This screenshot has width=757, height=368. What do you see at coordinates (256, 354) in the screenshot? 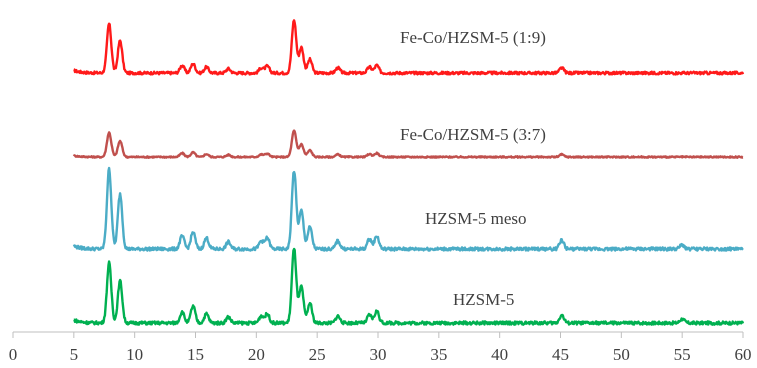
I see `x-tick-label: 20` at bounding box center [256, 354].